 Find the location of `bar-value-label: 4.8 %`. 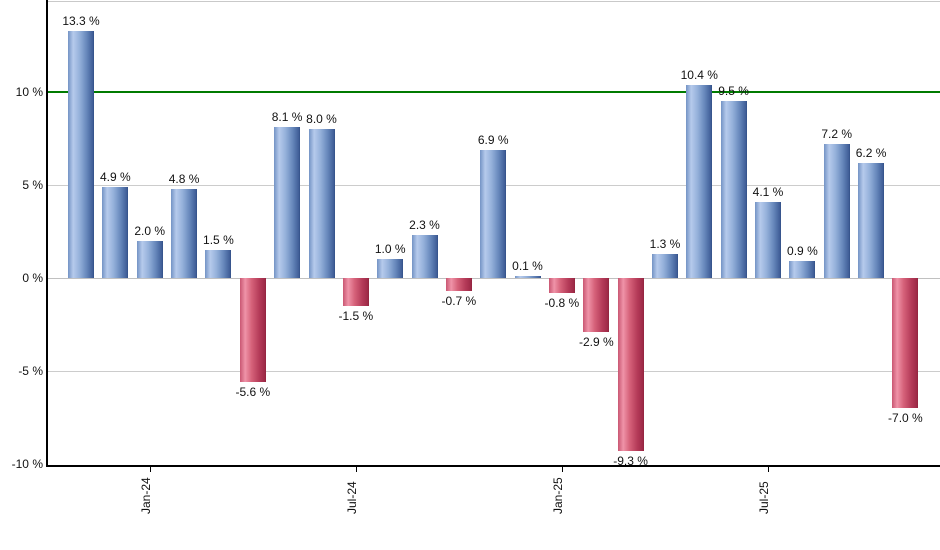

bar-value-label: 4.8 % is located at coordinates (184, 178).